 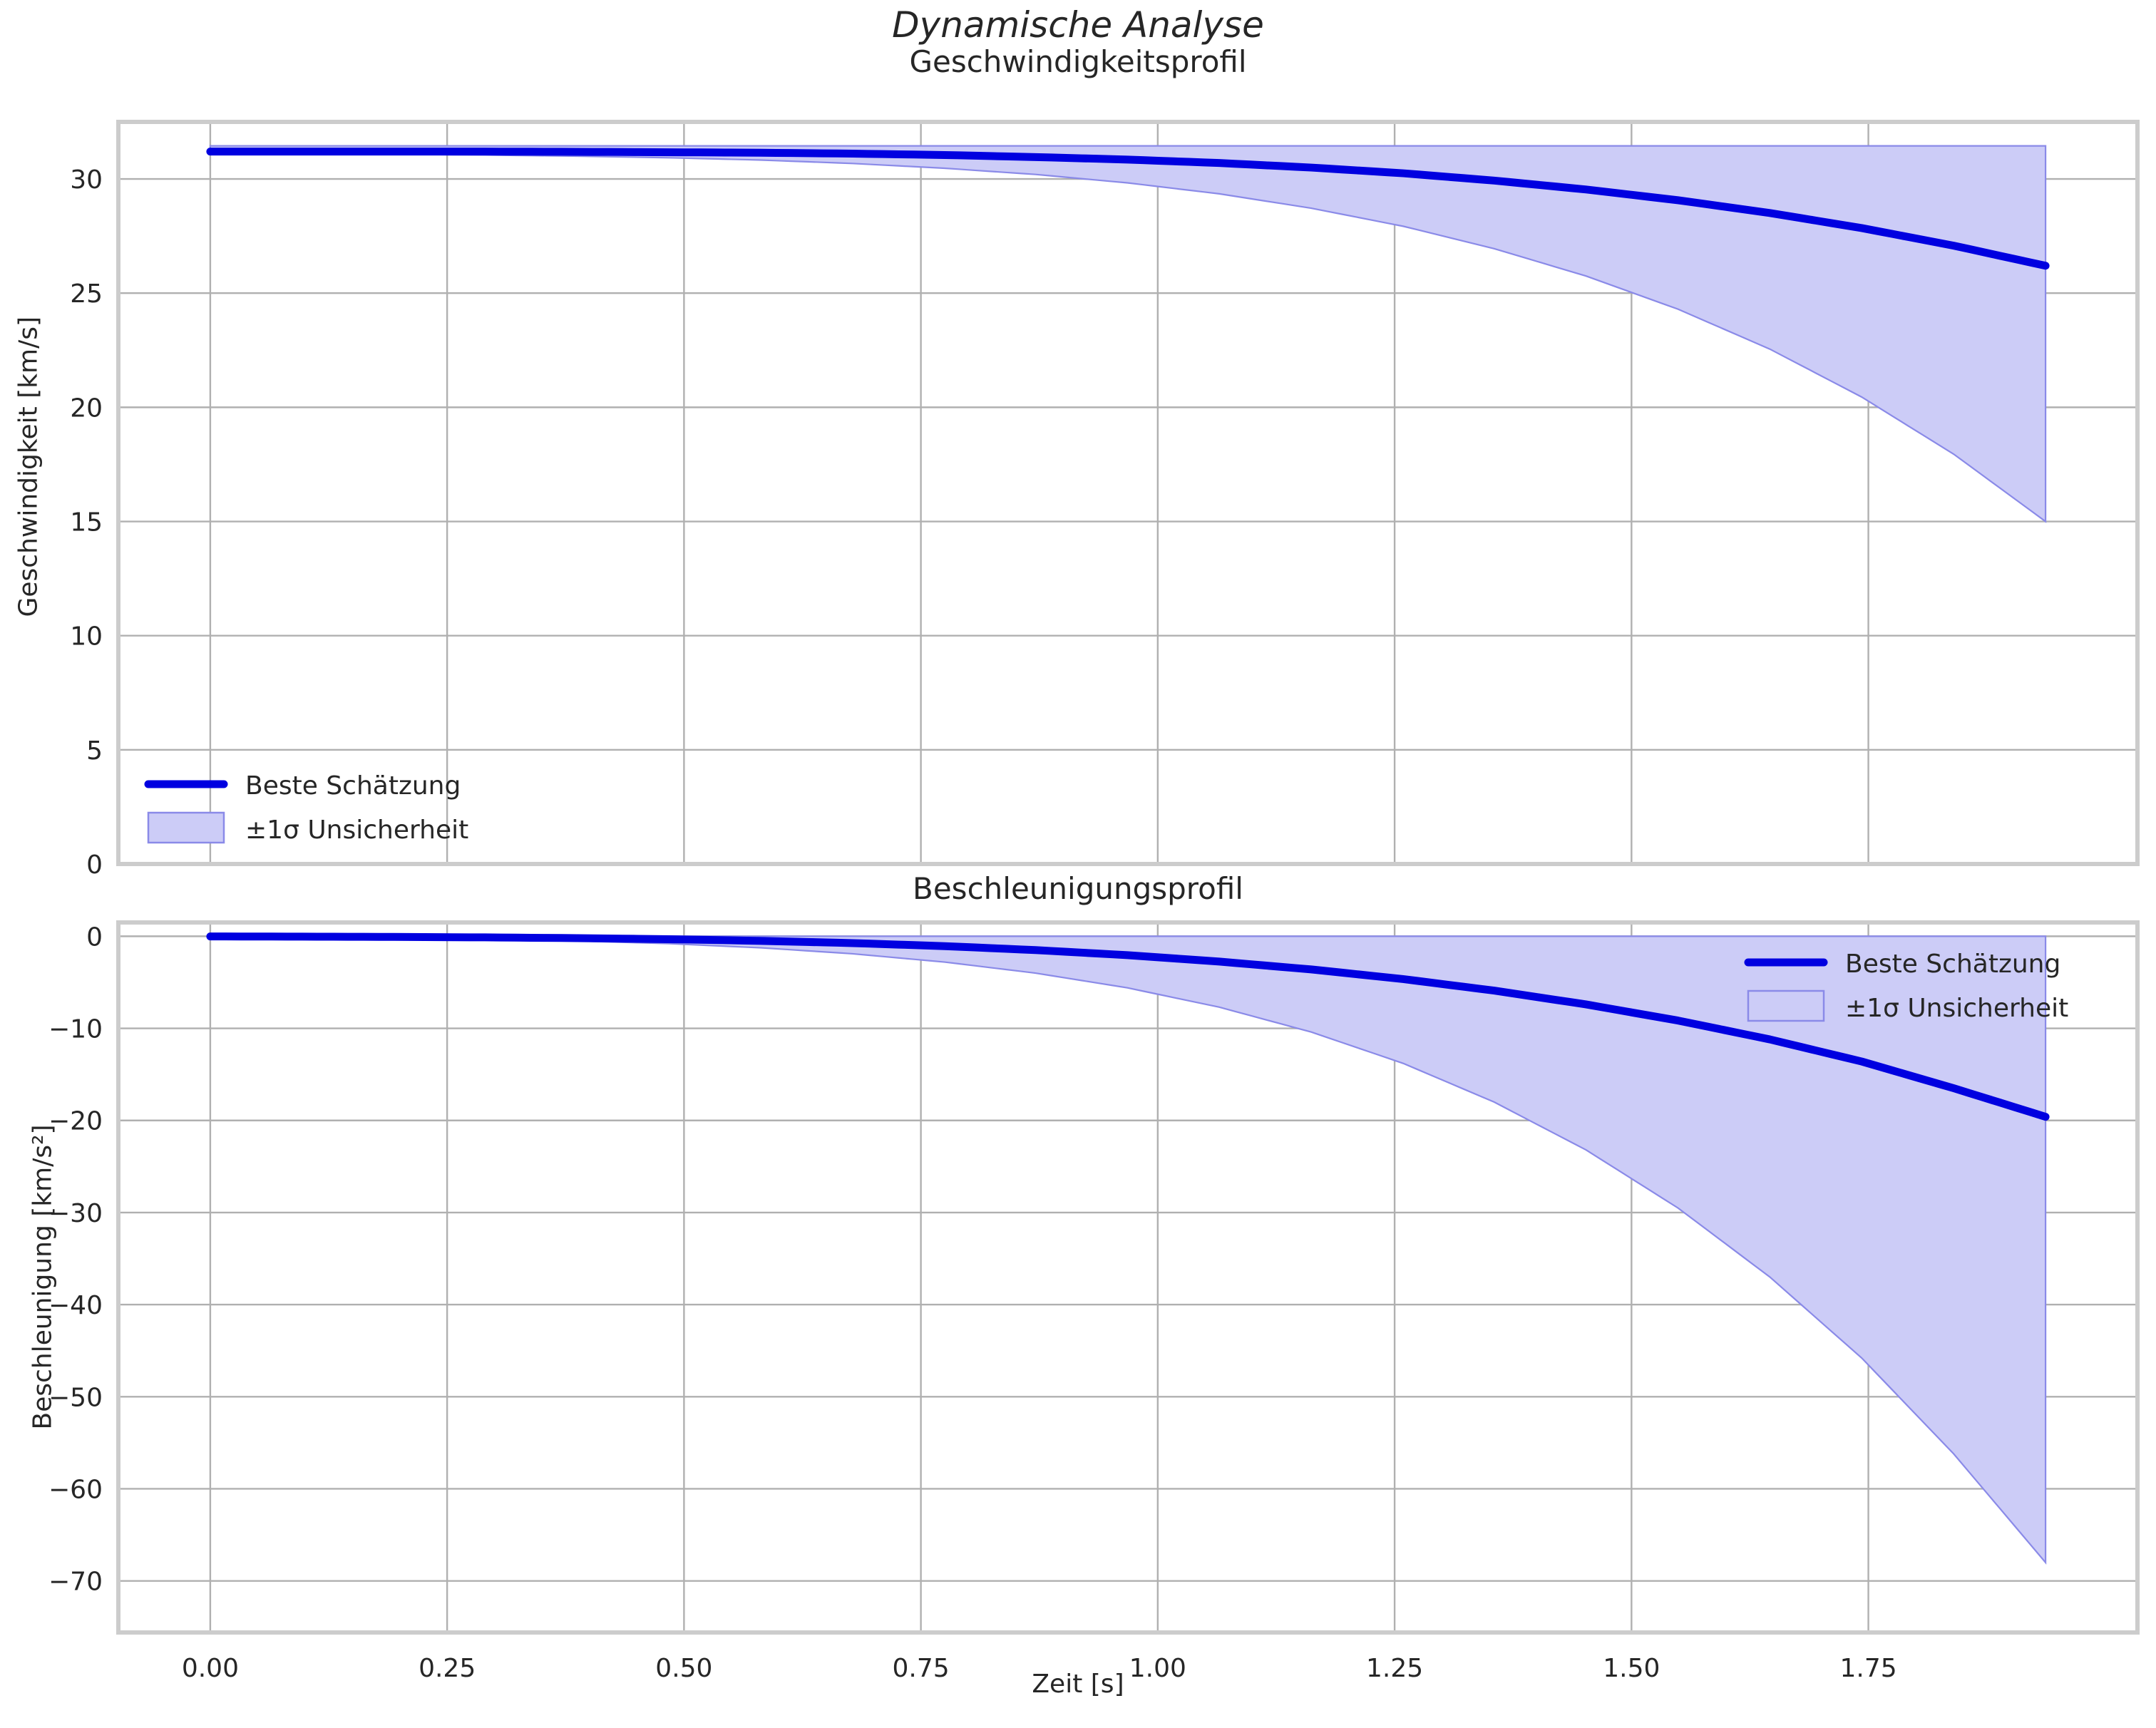 I want to click on y-tick-label: 0, so click(x=94, y=937).